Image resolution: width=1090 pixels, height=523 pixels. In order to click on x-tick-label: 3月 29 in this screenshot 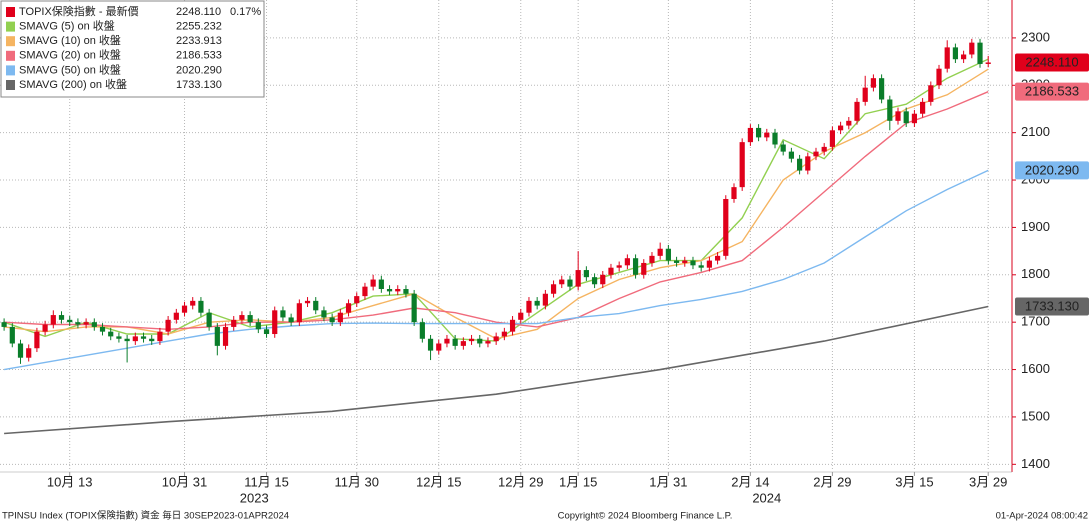, I will do `click(988, 481)`.